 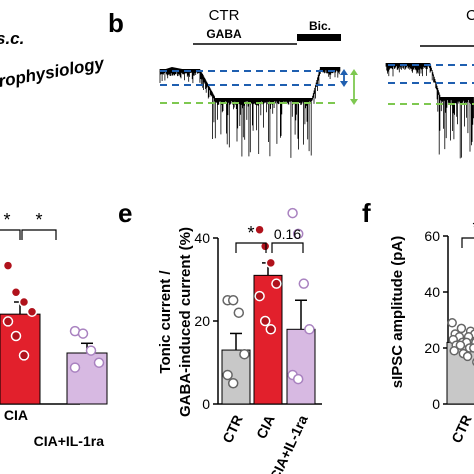 I want to click on gaba-arrow-green, so click(x=354, y=87).